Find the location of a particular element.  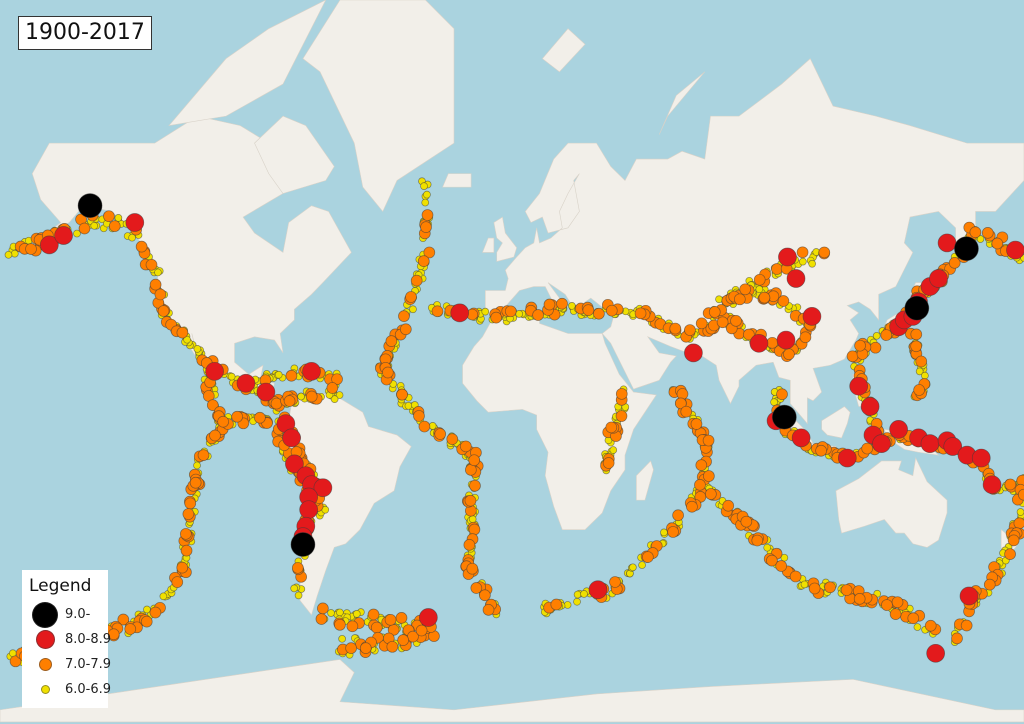

legend-title: Legend is located at coordinates (60, 586).